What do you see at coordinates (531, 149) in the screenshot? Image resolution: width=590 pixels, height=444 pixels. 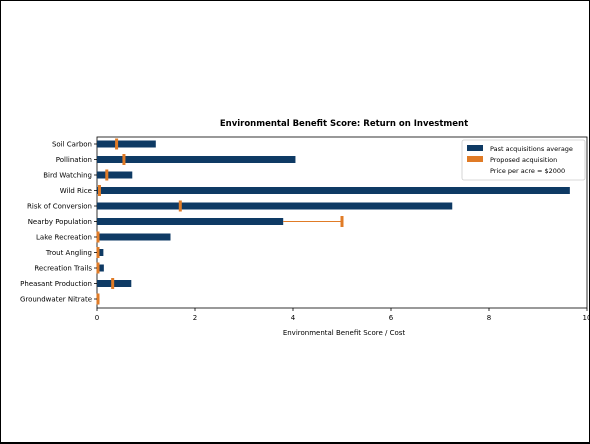 I see `legend-label-past: Past acquisitions average` at bounding box center [531, 149].